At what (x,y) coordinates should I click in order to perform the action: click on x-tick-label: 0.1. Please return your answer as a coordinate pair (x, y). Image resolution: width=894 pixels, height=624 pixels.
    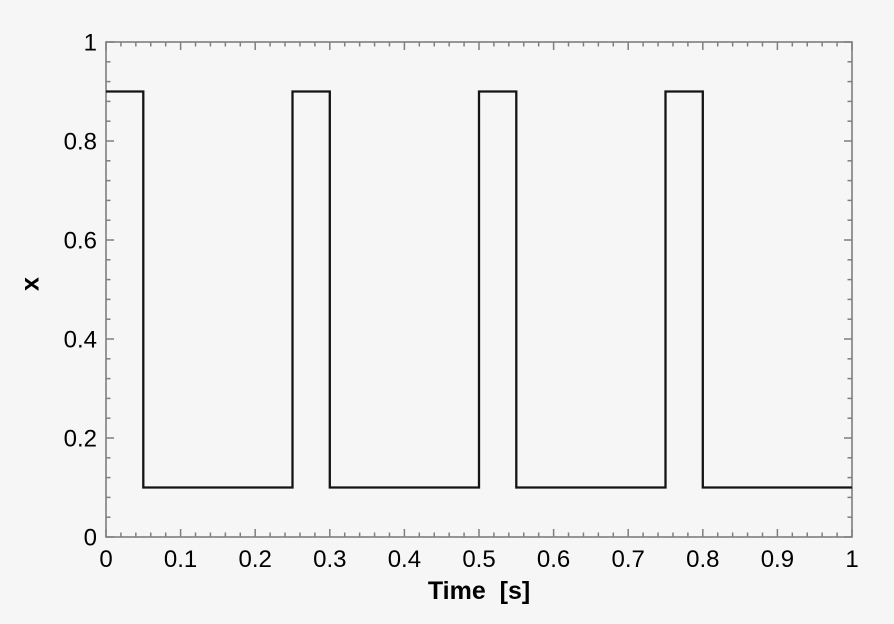
    Looking at the image, I should click on (180, 559).